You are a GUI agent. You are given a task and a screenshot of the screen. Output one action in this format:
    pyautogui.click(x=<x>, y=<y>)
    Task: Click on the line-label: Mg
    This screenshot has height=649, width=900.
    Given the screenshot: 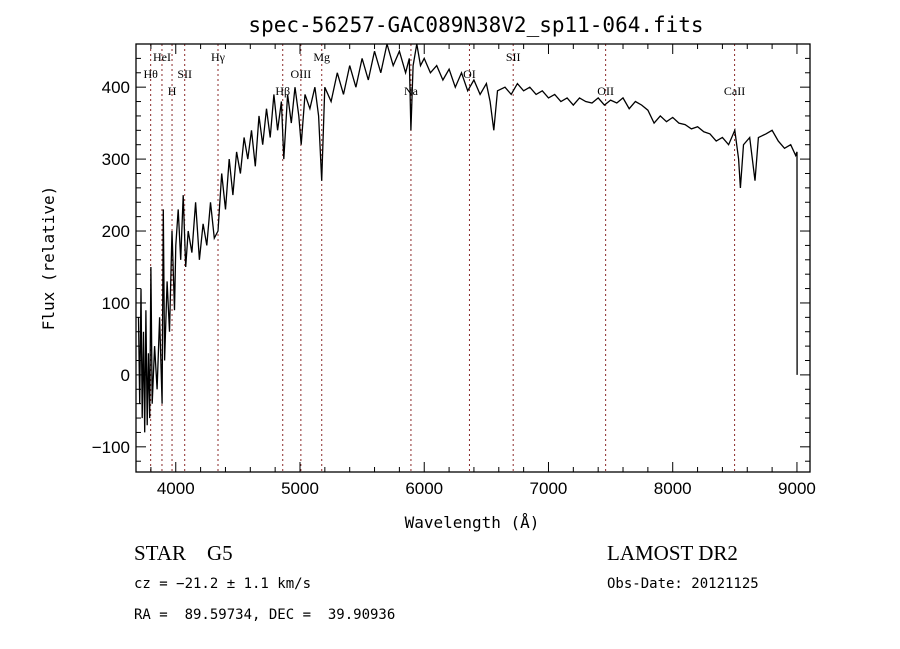 What is the action you would take?
    pyautogui.click(x=321, y=57)
    